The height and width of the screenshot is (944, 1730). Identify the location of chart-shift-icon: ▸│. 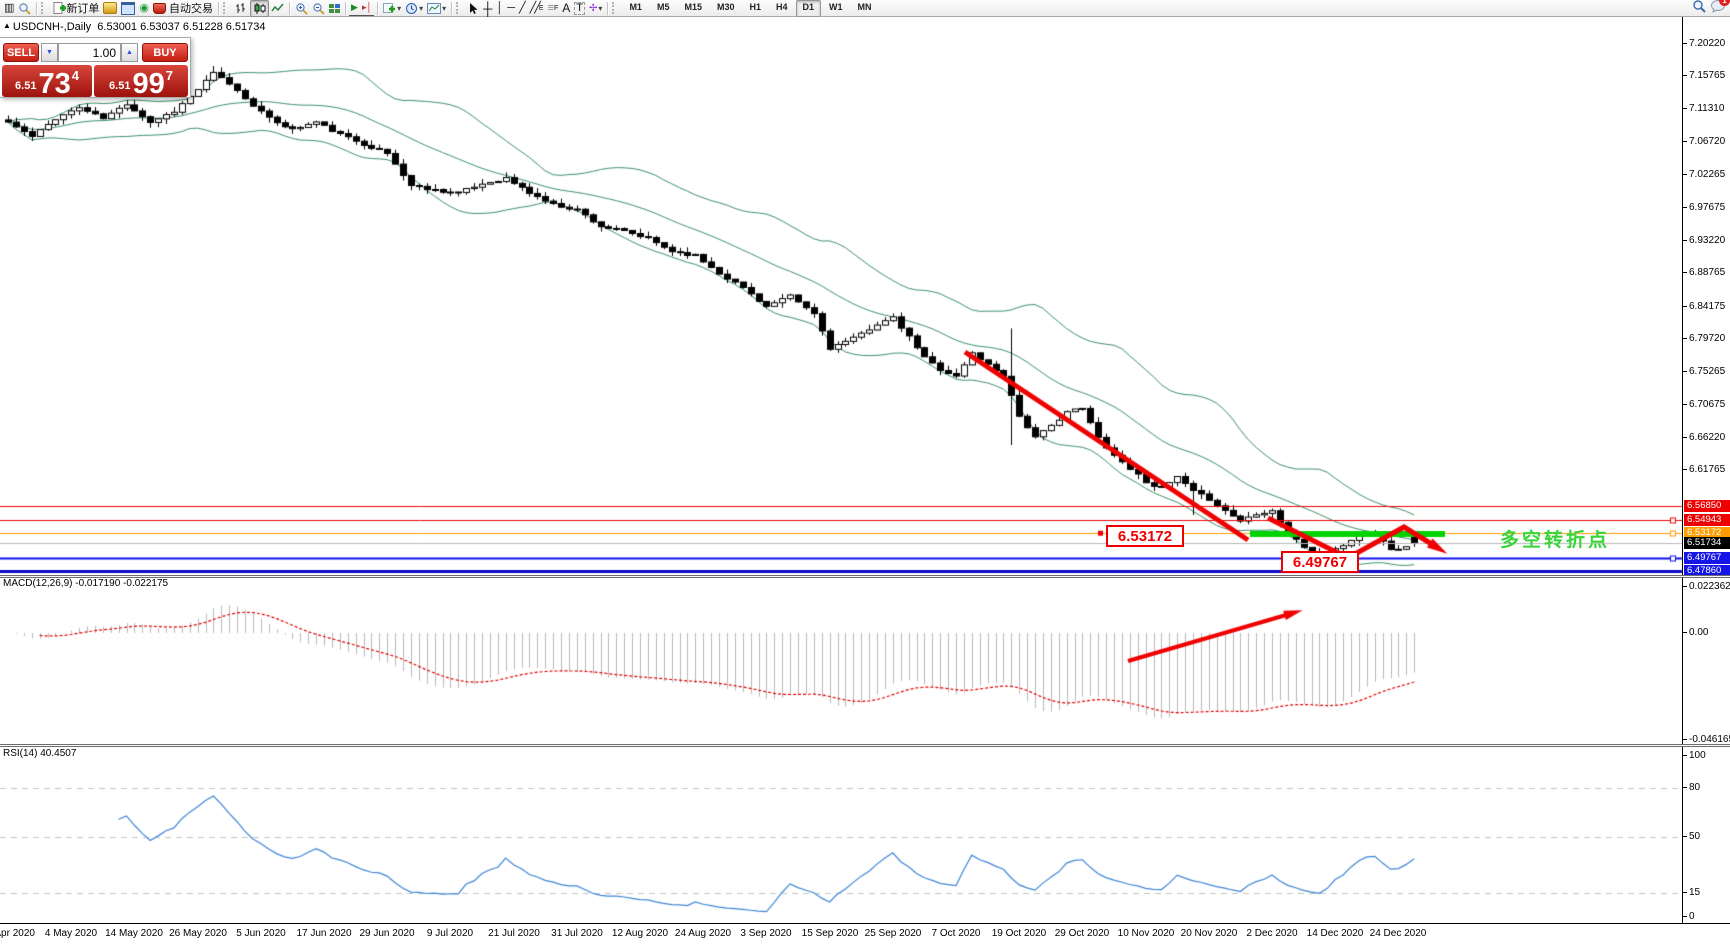
(367, 8).